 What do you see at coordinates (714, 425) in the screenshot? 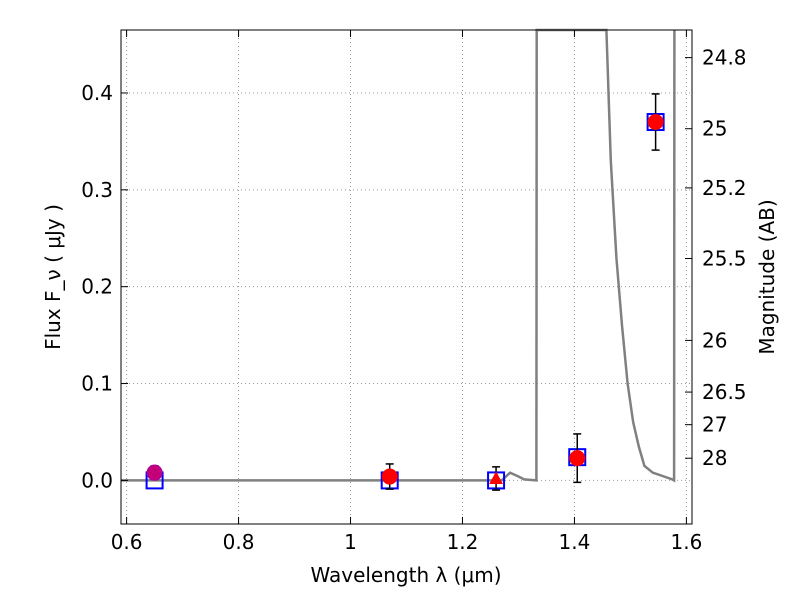
I see `right-tick-label: 27` at bounding box center [714, 425].